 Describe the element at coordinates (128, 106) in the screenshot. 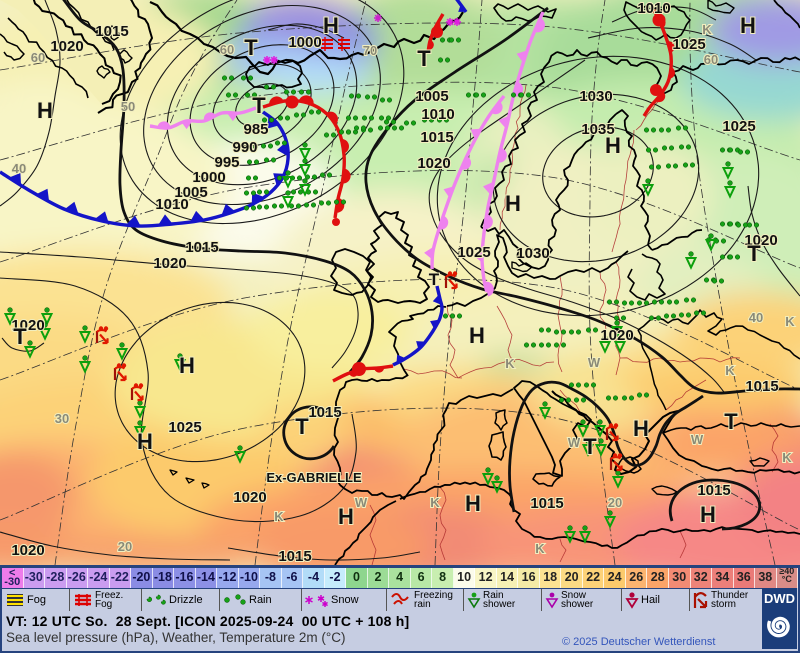

I see `svg-text: 50` at that location.